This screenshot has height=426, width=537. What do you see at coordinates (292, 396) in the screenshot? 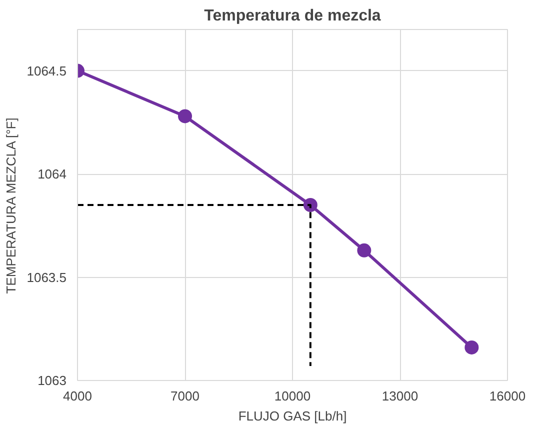
I see `x-tick-label: 10000` at bounding box center [292, 396].